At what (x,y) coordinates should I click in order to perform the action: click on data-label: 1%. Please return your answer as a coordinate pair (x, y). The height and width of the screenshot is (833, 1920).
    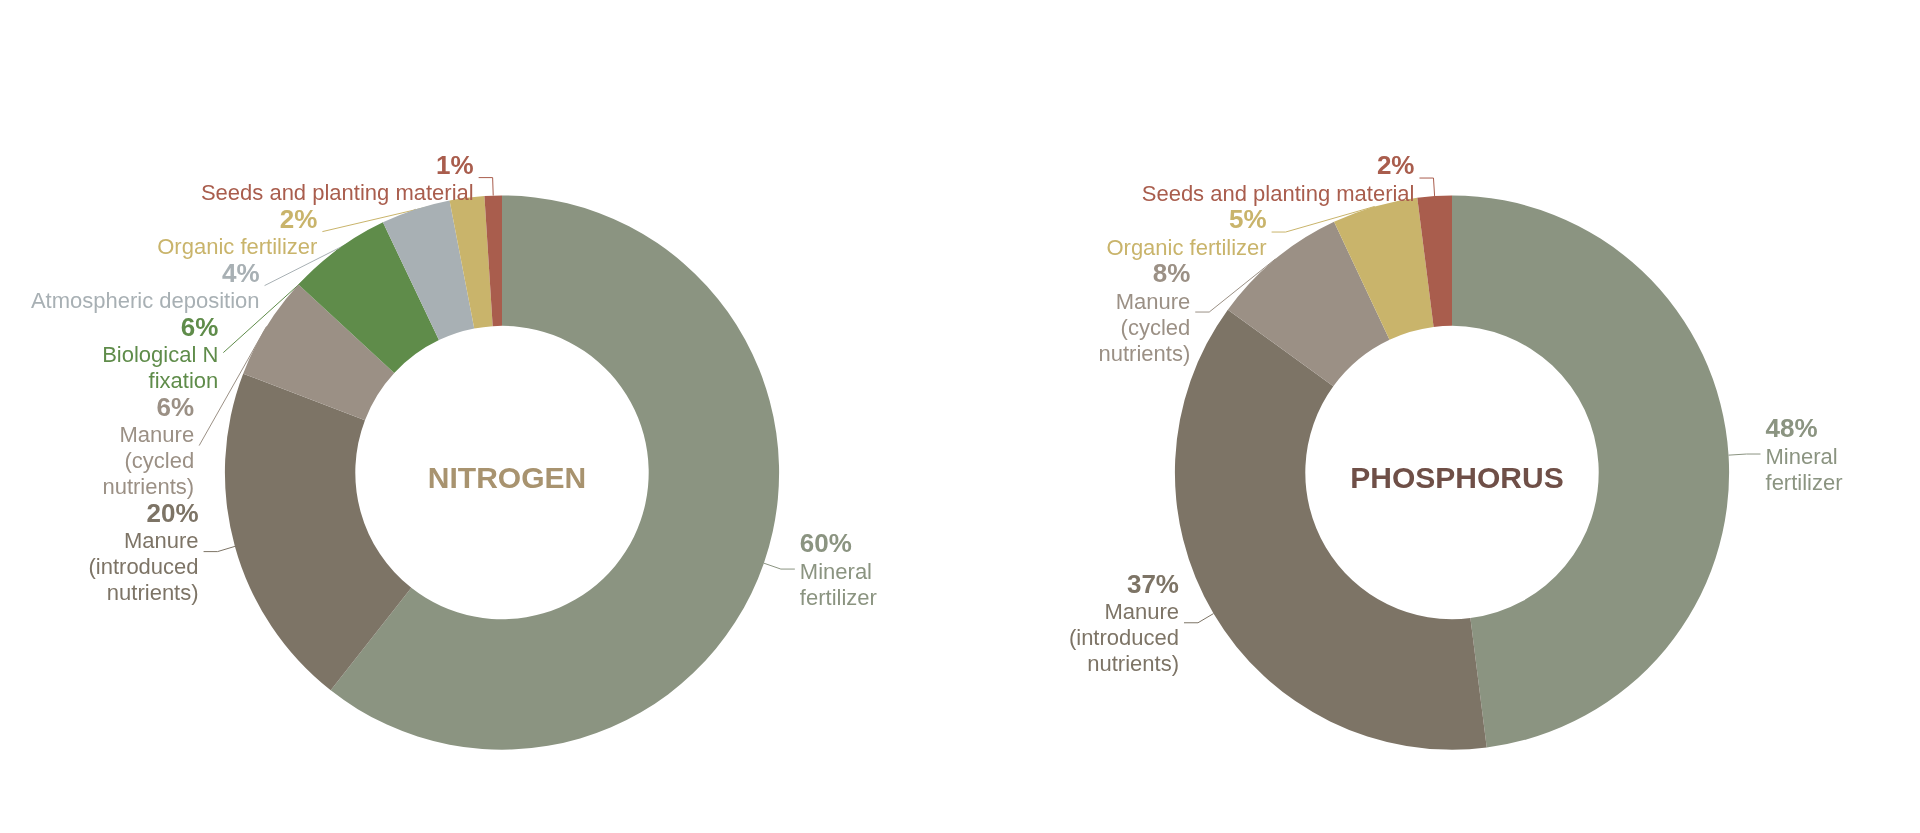
    Looking at the image, I should click on (455, 164).